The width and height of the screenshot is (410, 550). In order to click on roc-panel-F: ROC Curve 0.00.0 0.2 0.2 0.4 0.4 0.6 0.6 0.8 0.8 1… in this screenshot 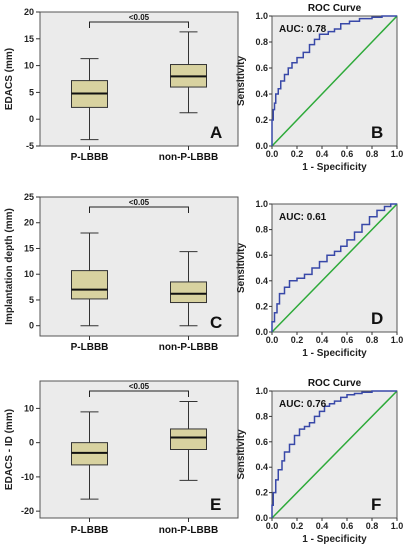, I will do `click(319, 461)`.